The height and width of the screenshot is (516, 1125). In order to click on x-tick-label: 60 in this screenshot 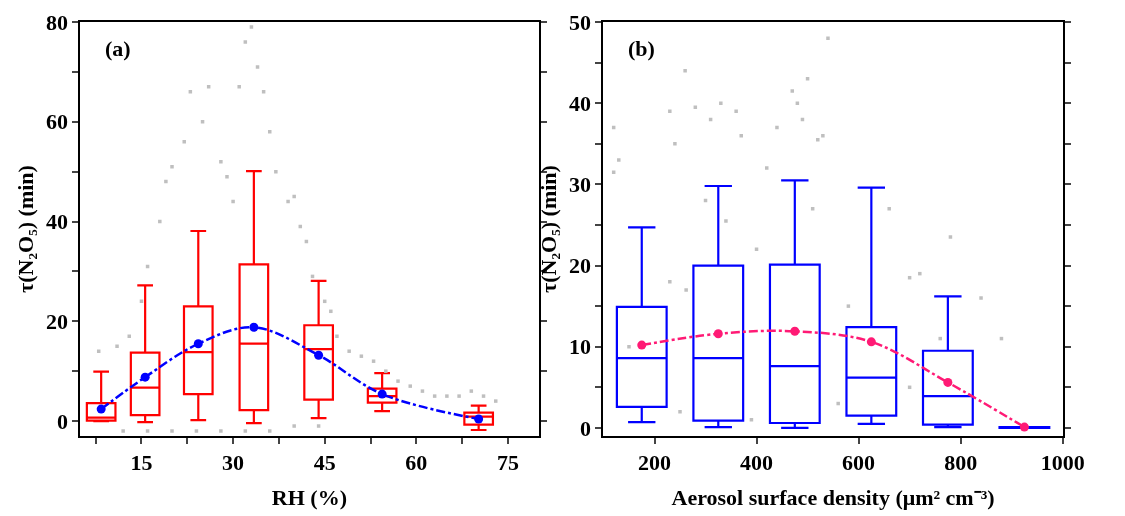, I will do `click(416, 463)`.